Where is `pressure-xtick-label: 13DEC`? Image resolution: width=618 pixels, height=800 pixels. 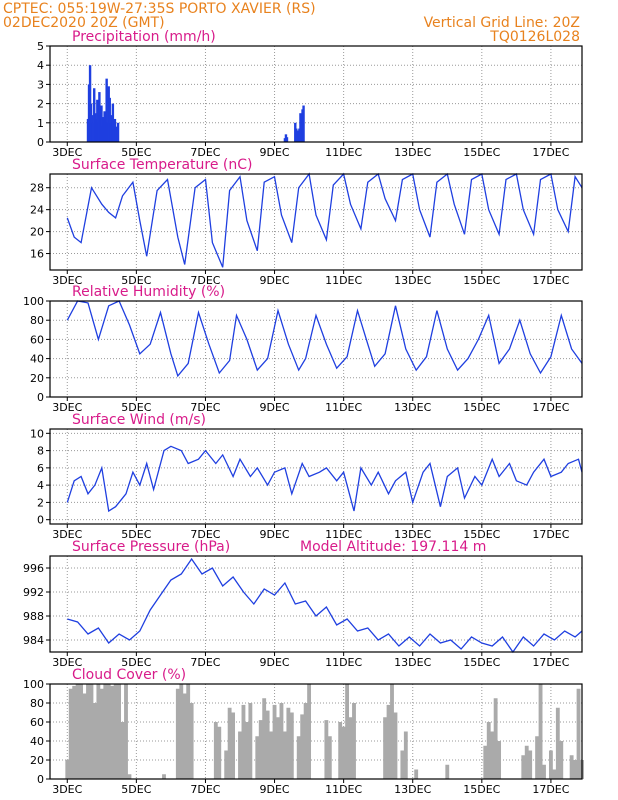
pressure-xtick-label: 13DEC is located at coordinates (412, 662).